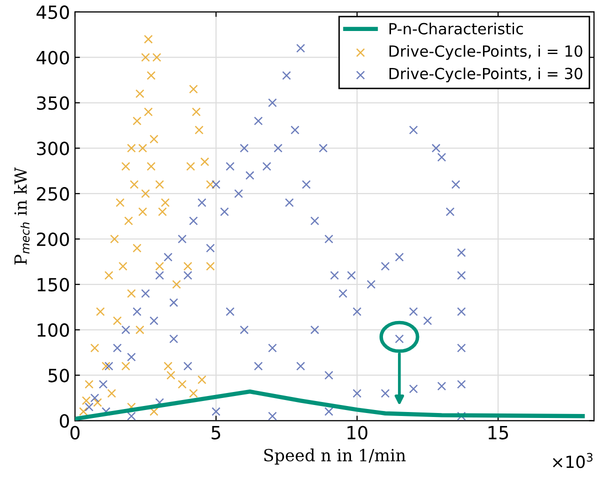  What do you see at coordinates (53, 330) in the screenshot?
I see `y-tick-label: 100` at bounding box center [53, 330].